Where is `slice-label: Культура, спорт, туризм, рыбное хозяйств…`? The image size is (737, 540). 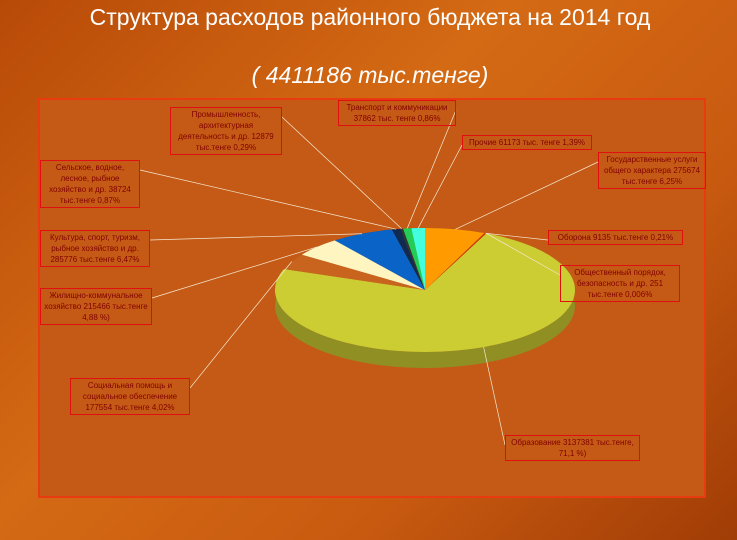 slice-label: Культура, спорт, туризм, рыбное хозяйств… is located at coordinates (95, 248).